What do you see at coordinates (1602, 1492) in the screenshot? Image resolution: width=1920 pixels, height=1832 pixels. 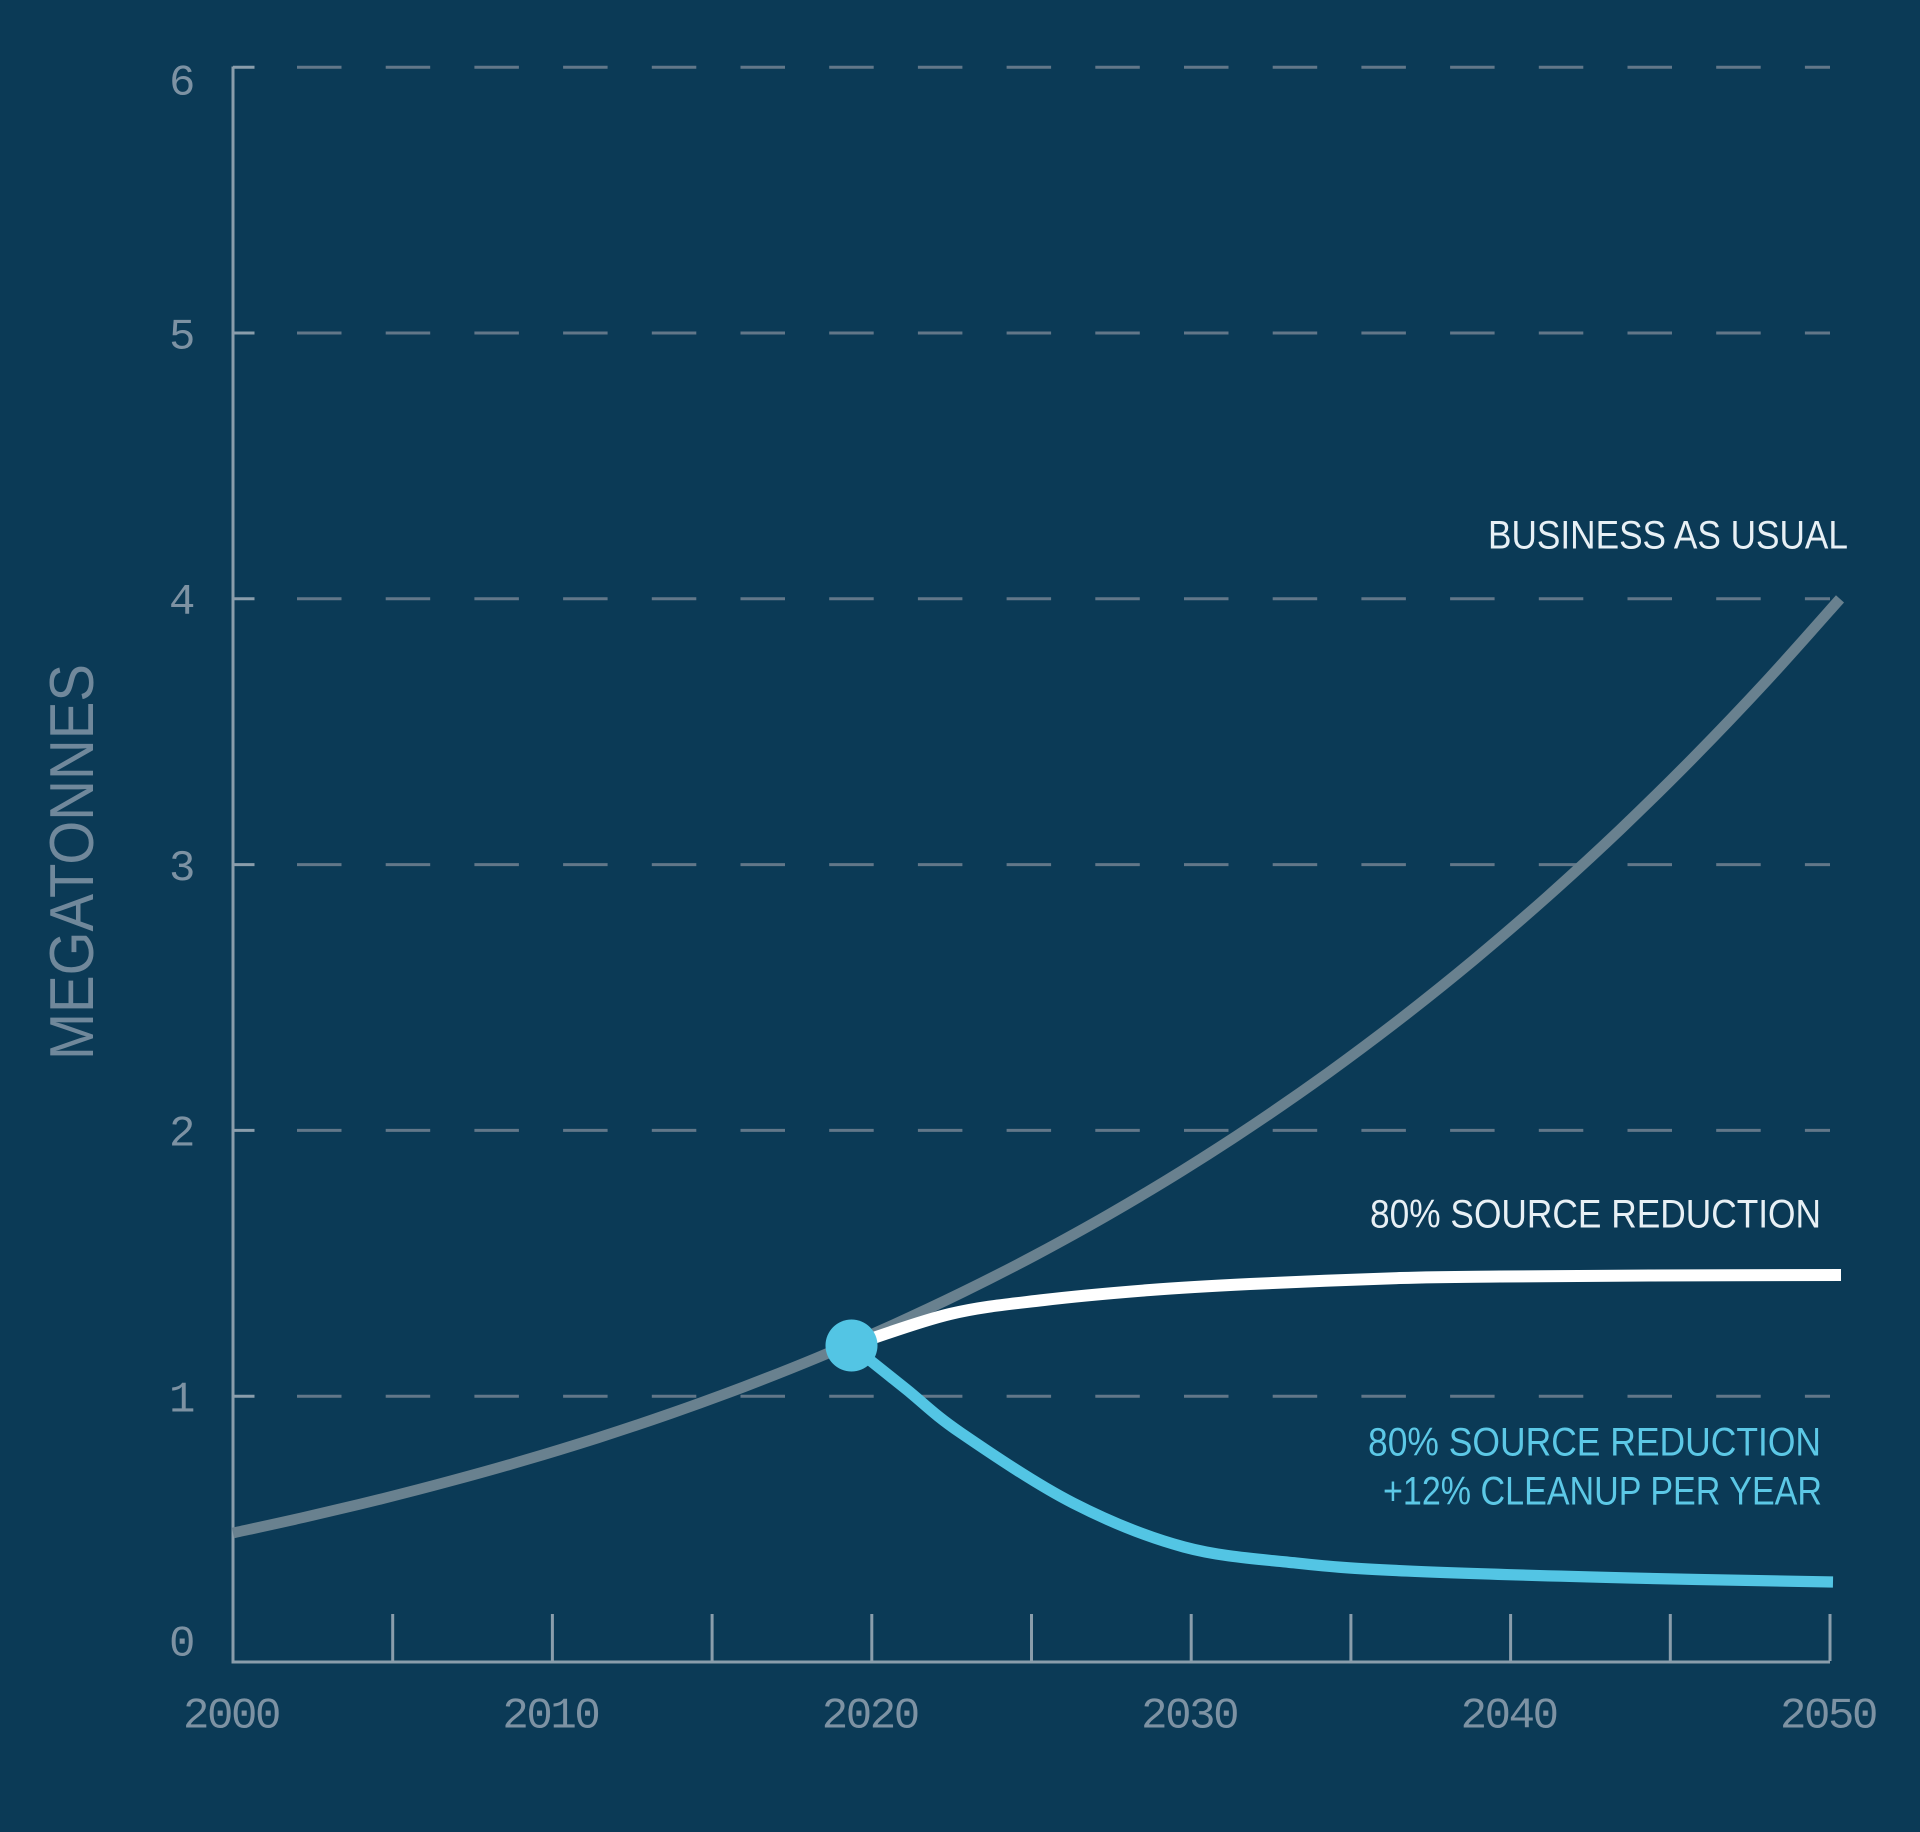 I see `svg-text: +12% CLEANUP PER YEAR` at bounding box center [1602, 1492].